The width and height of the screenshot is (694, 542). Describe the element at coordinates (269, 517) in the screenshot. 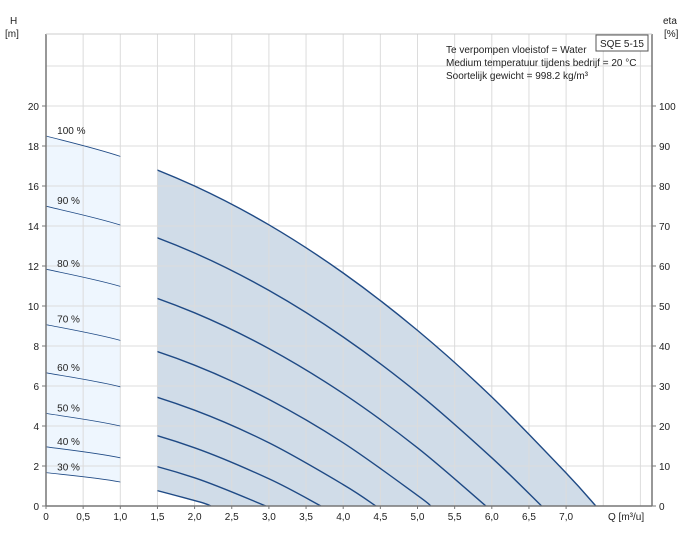

I see `x-tick-label: 3,0` at that location.